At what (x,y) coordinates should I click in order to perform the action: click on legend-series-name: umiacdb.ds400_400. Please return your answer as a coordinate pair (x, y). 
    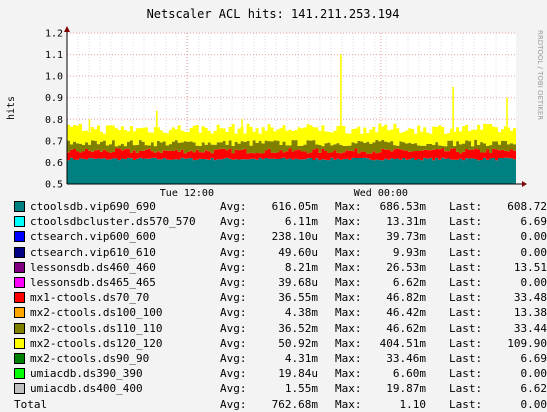
    Looking at the image, I should click on (86, 389).